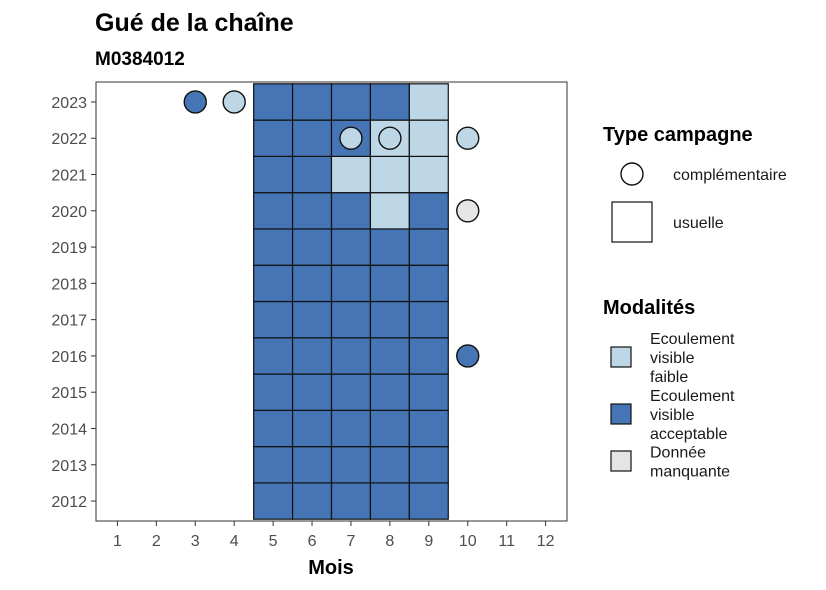  I want to click on x-tick-label: 3, so click(195, 541).